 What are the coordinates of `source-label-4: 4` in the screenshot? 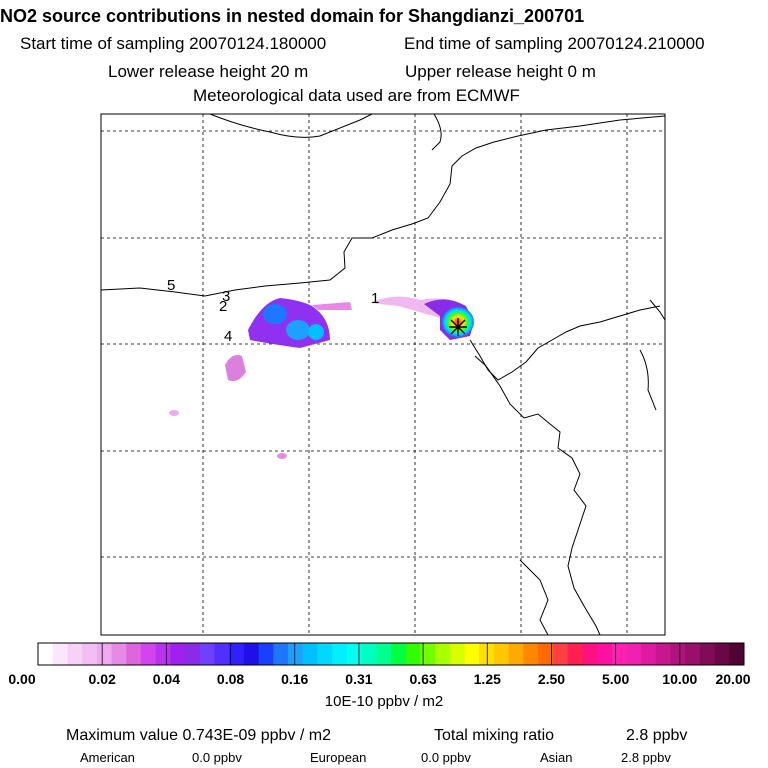 It's located at (228, 336).